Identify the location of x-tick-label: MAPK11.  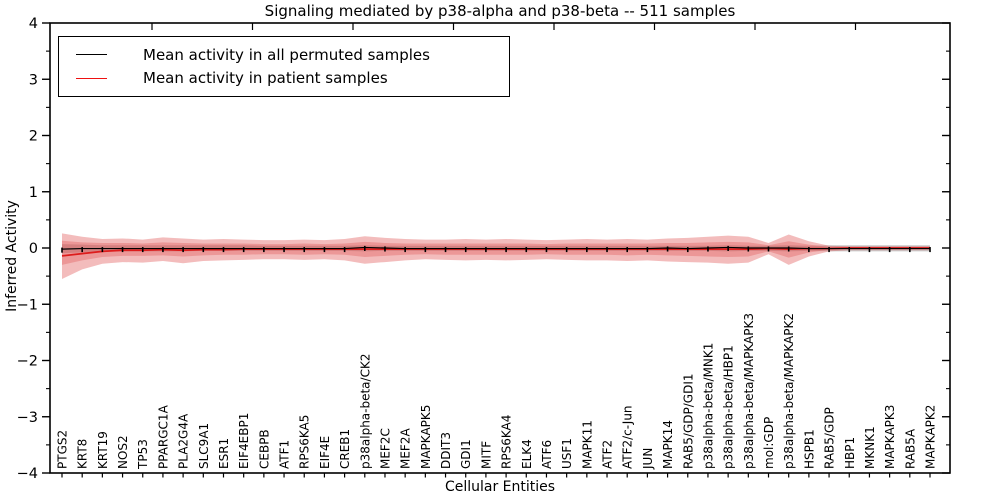
(587, 444).